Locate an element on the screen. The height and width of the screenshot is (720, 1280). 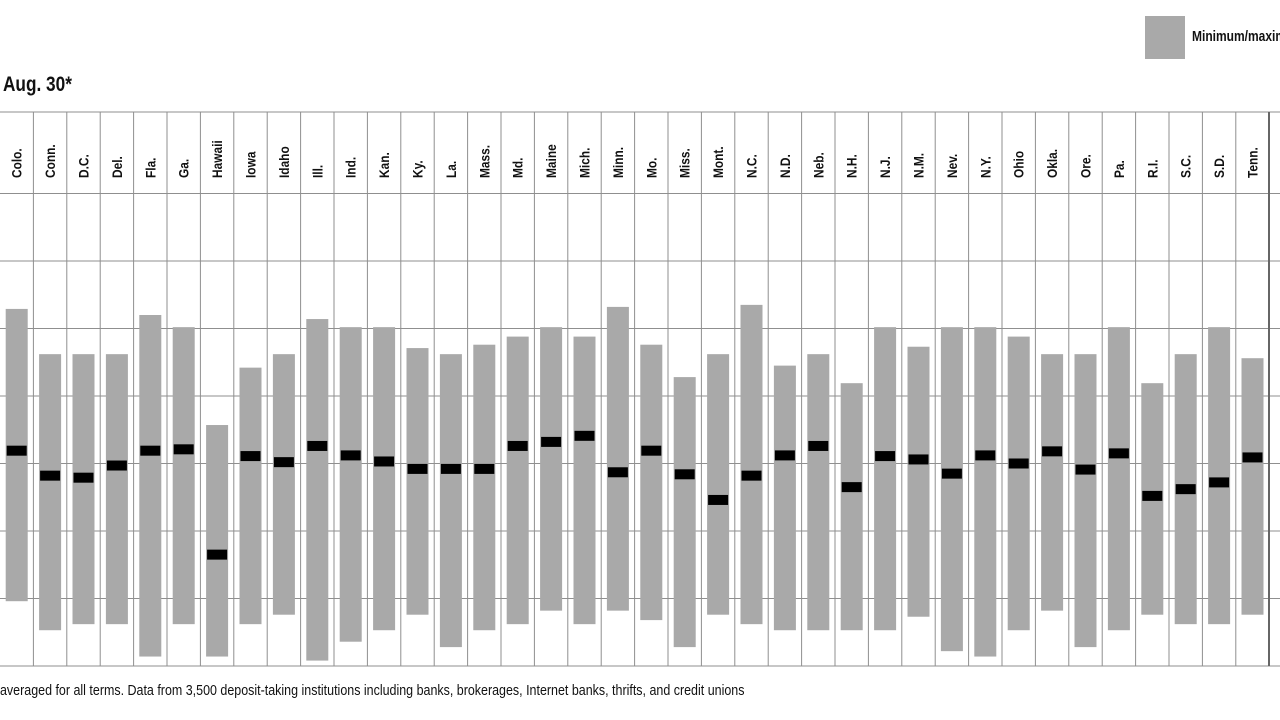
x-tick-label: Miss. is located at coordinates (685, 163).